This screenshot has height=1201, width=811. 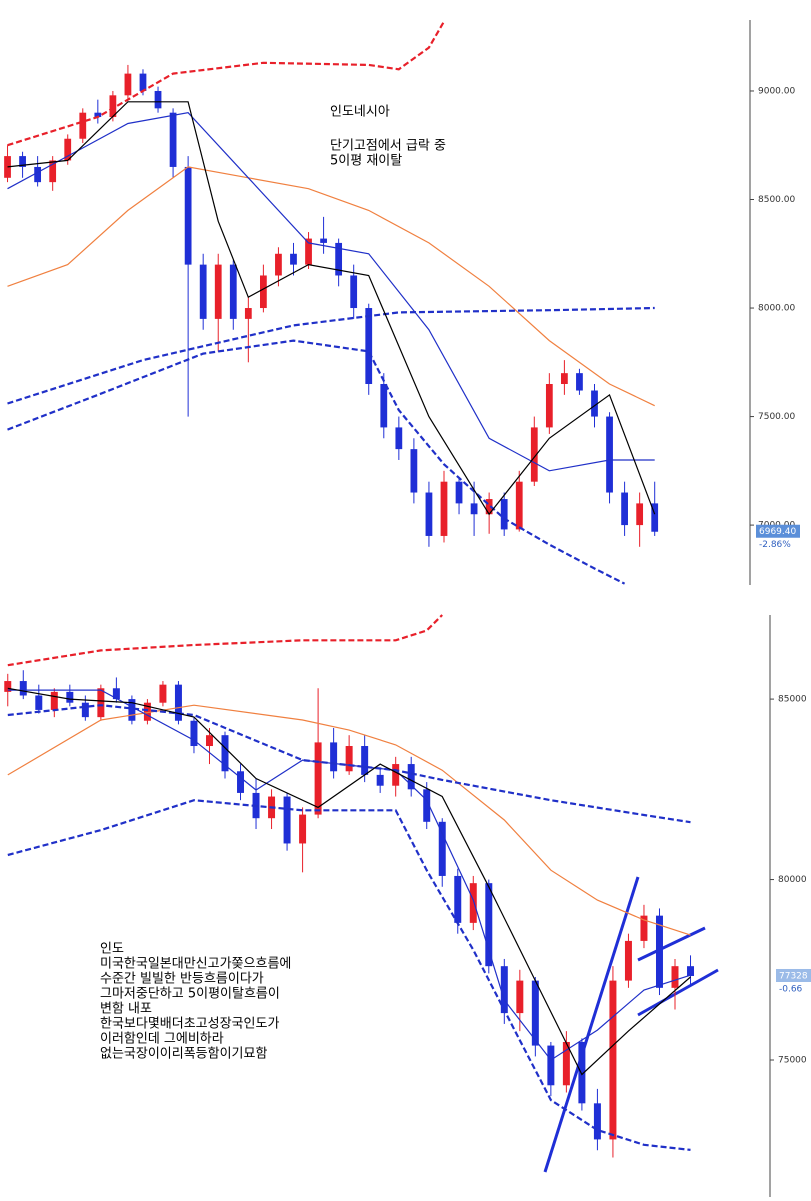 I want to click on annotation: 5이평 재이탈, so click(x=366, y=161).